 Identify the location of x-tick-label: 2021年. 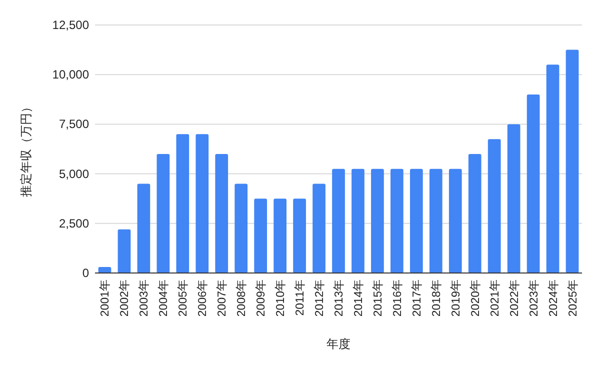
(495, 298).